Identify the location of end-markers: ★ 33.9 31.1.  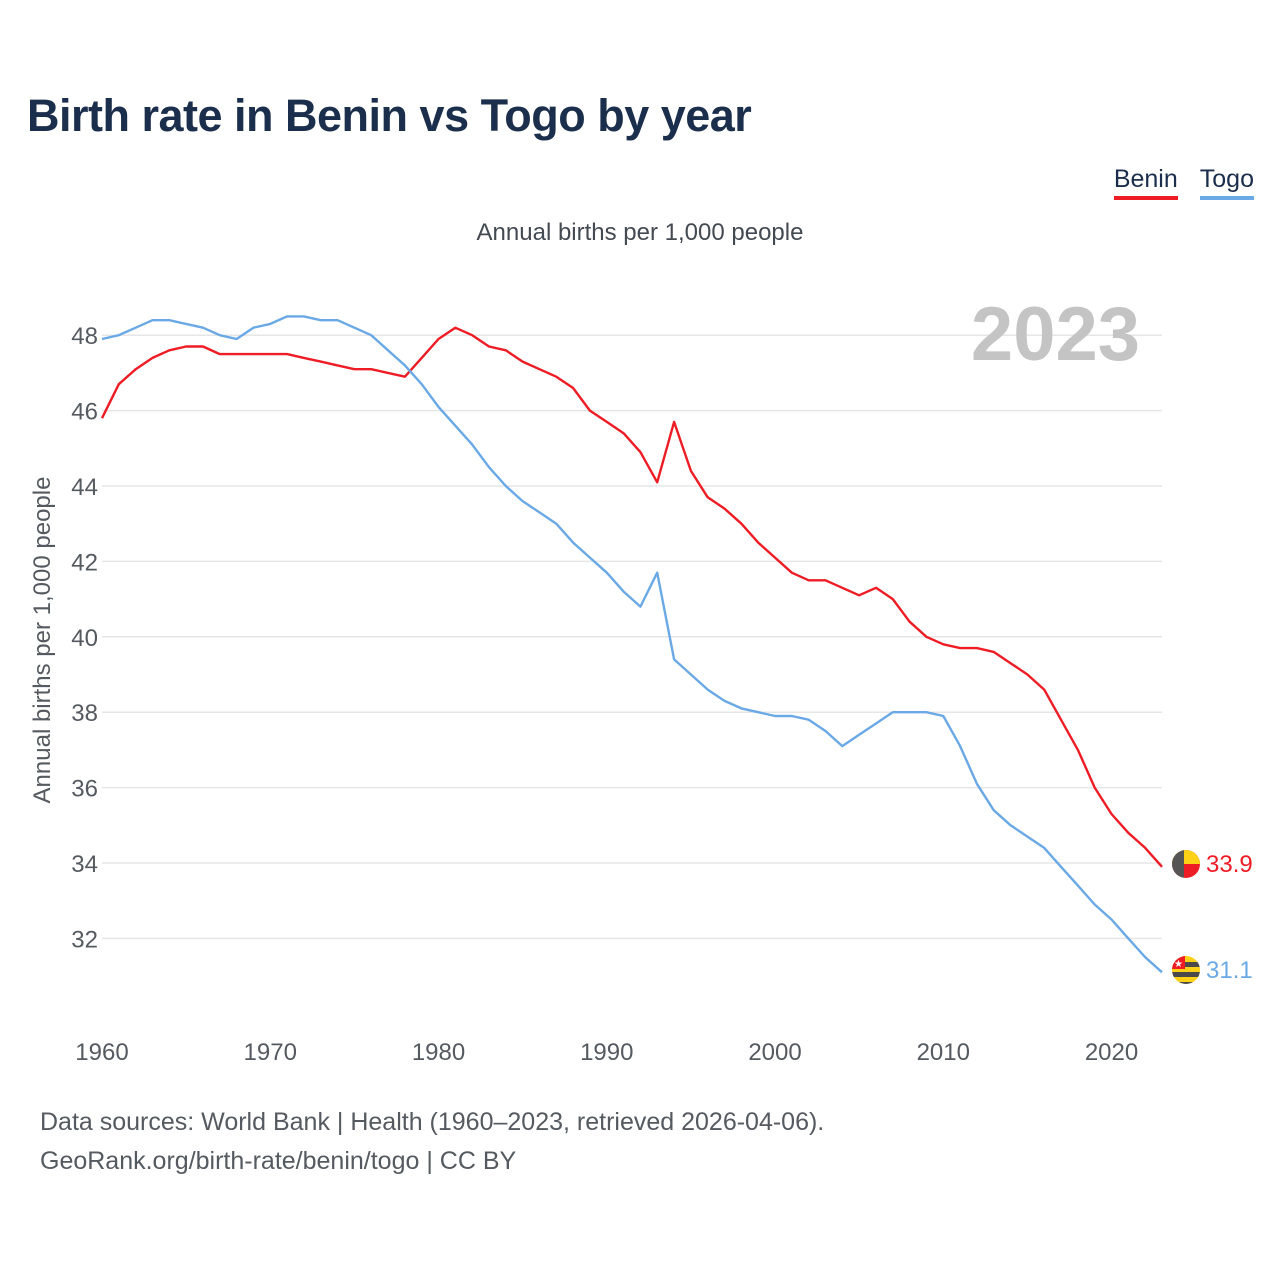
(1212, 917).